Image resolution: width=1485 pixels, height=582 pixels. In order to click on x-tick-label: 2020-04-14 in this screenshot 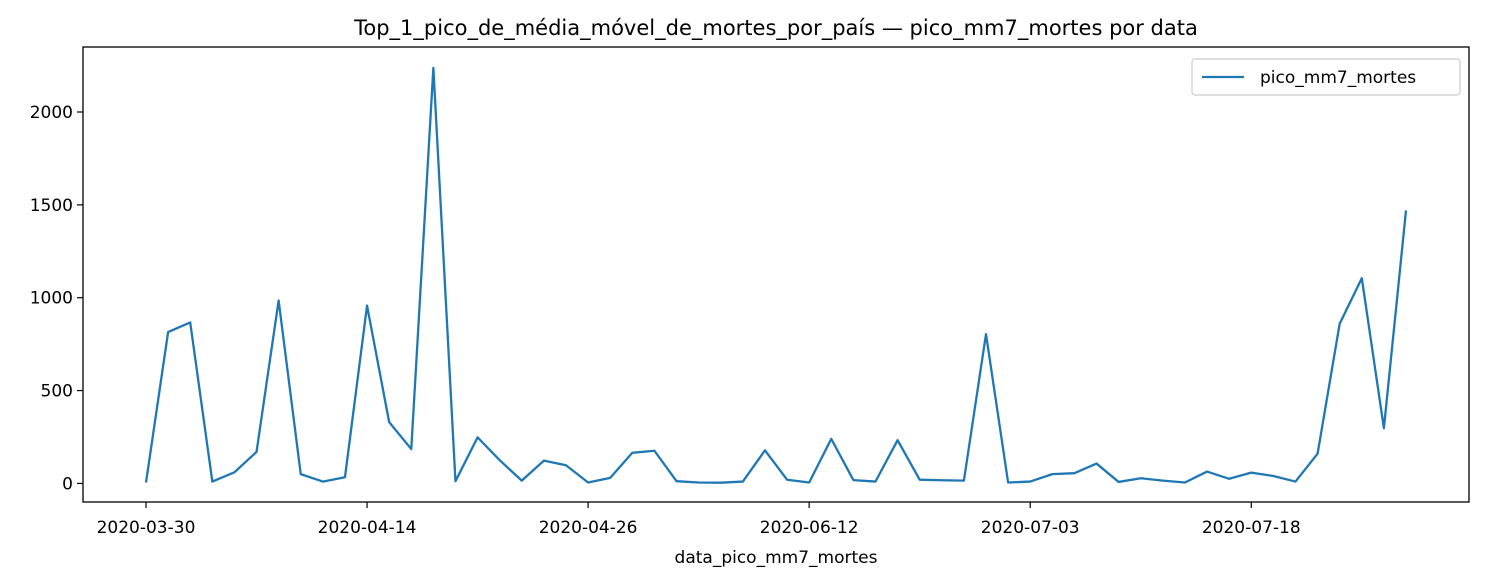, I will do `click(367, 528)`.